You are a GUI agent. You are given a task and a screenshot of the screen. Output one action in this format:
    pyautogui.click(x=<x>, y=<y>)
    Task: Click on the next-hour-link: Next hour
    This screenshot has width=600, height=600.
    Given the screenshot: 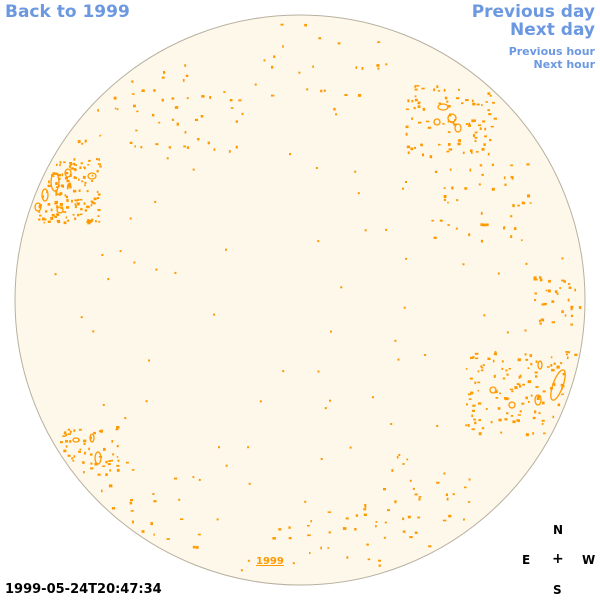 What is the action you would take?
    pyautogui.click(x=564, y=64)
    